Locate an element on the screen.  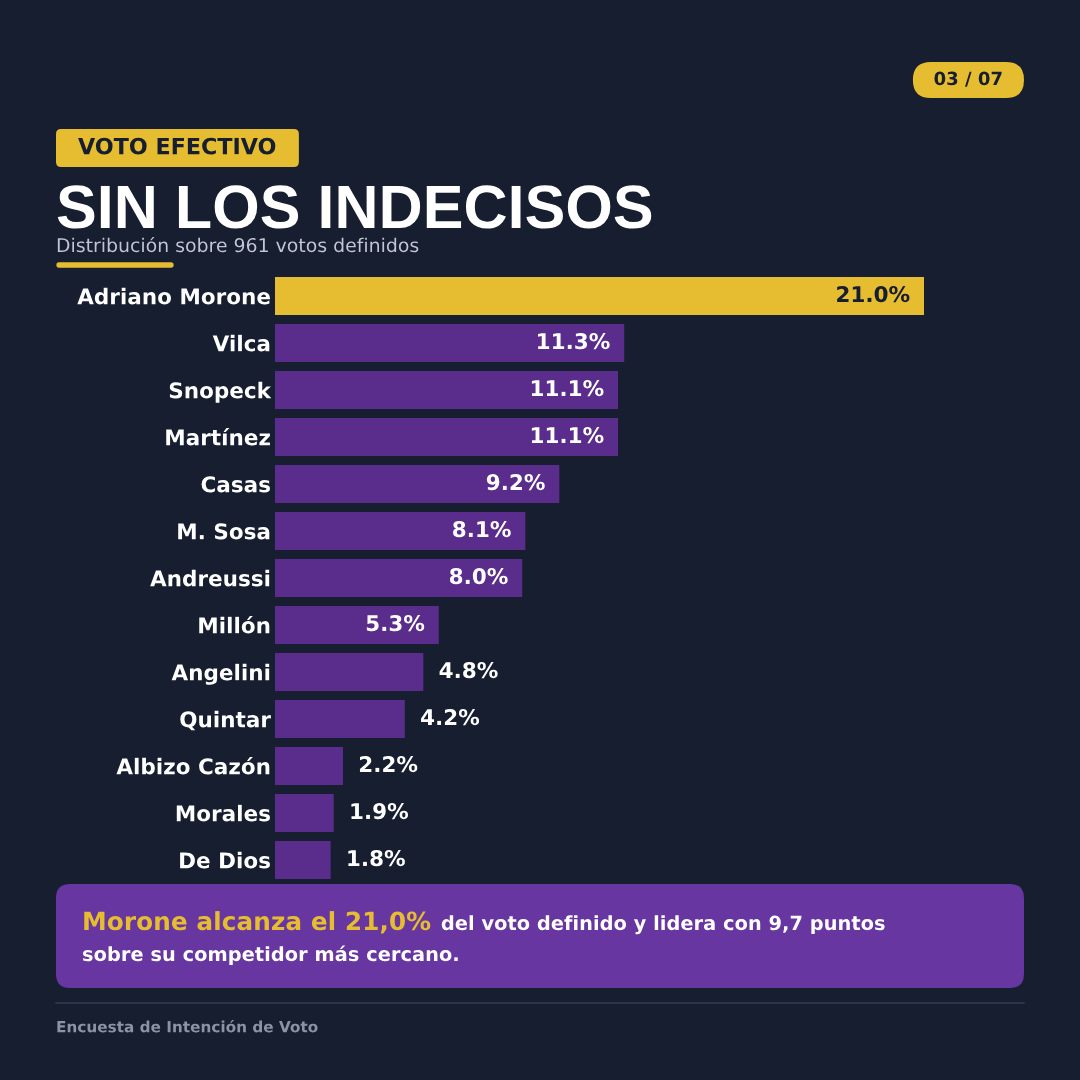
y-tick-label: Andreussi is located at coordinates (210, 578).